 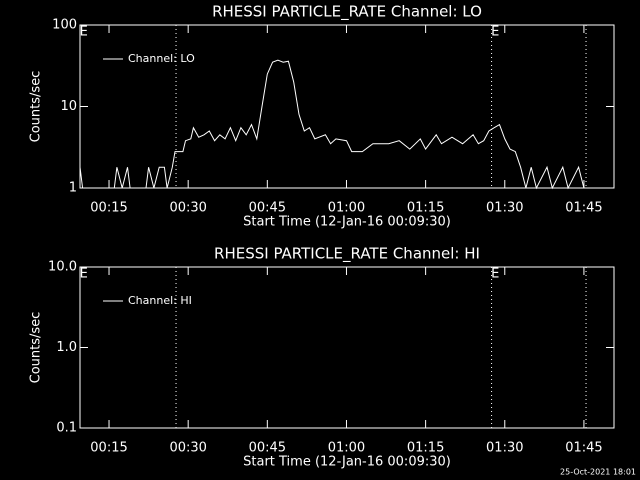 I want to click on y-tick-label: 1, so click(x=73, y=188).